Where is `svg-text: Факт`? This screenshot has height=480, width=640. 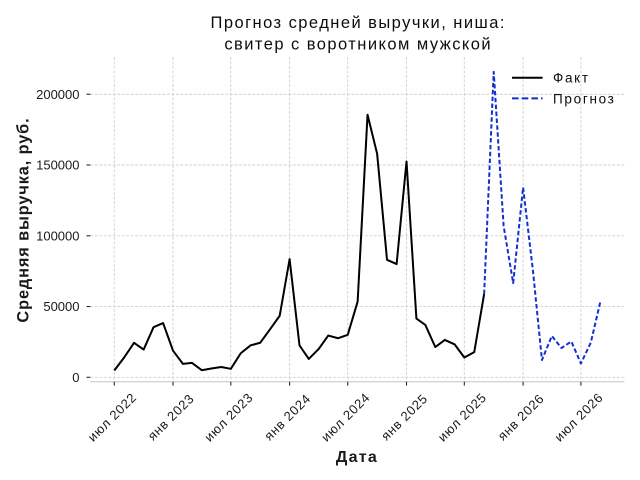
svg-text: Факт is located at coordinates (571, 78).